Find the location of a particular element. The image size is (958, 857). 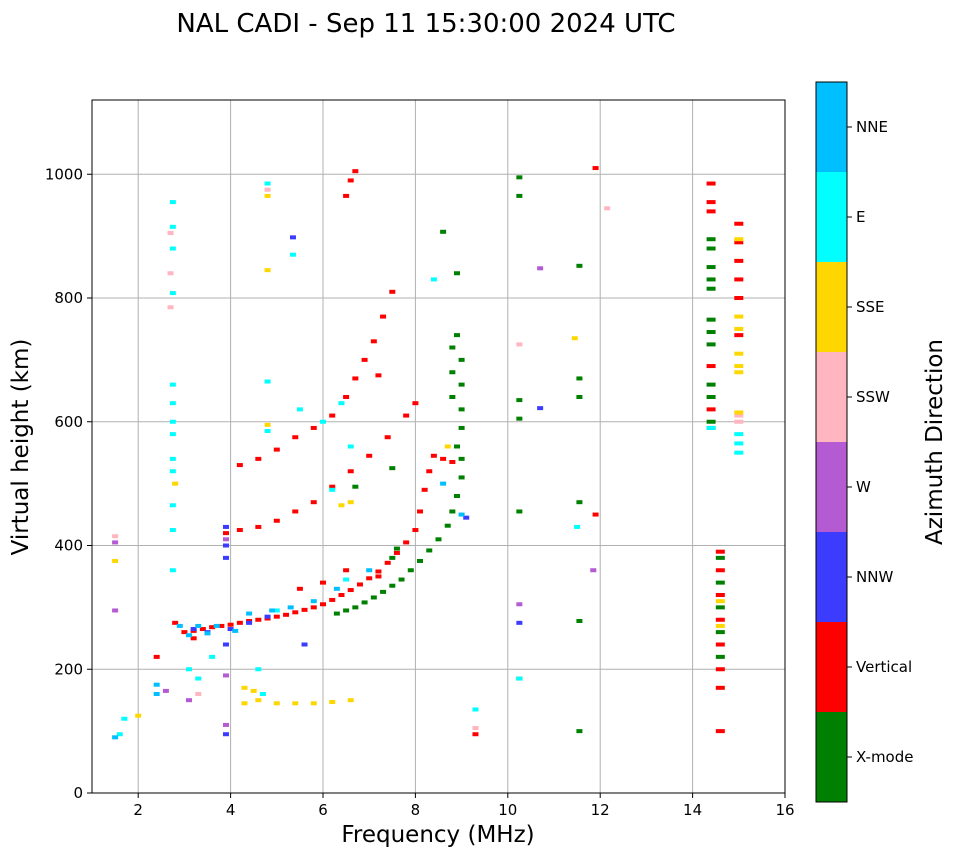

colorbar-category-label: Vertical is located at coordinates (884, 667).